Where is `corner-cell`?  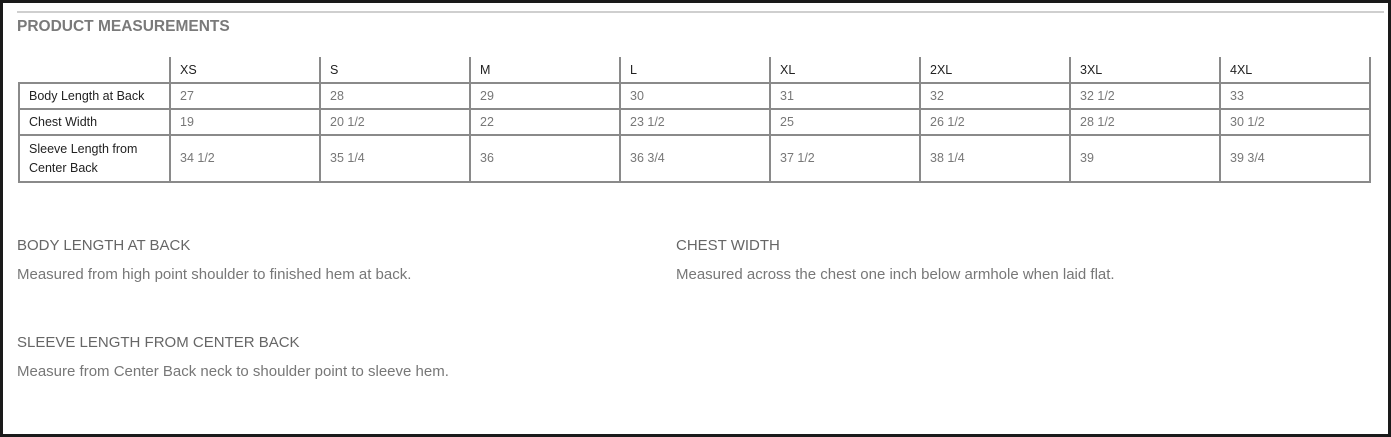 corner-cell is located at coordinates (95, 70).